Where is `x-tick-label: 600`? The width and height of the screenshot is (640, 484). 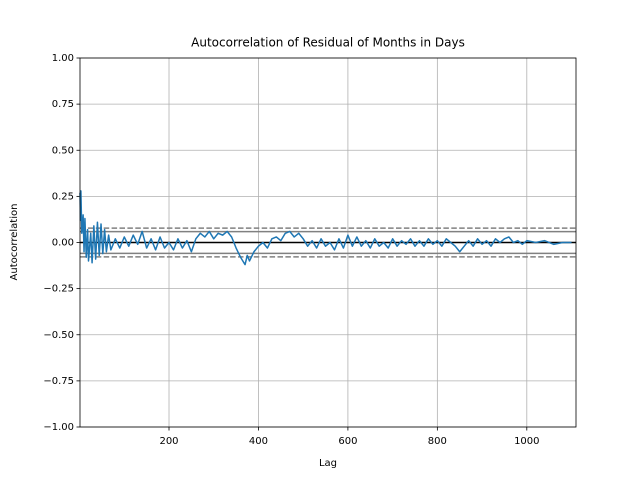 x-tick-label: 600 is located at coordinates (347, 441).